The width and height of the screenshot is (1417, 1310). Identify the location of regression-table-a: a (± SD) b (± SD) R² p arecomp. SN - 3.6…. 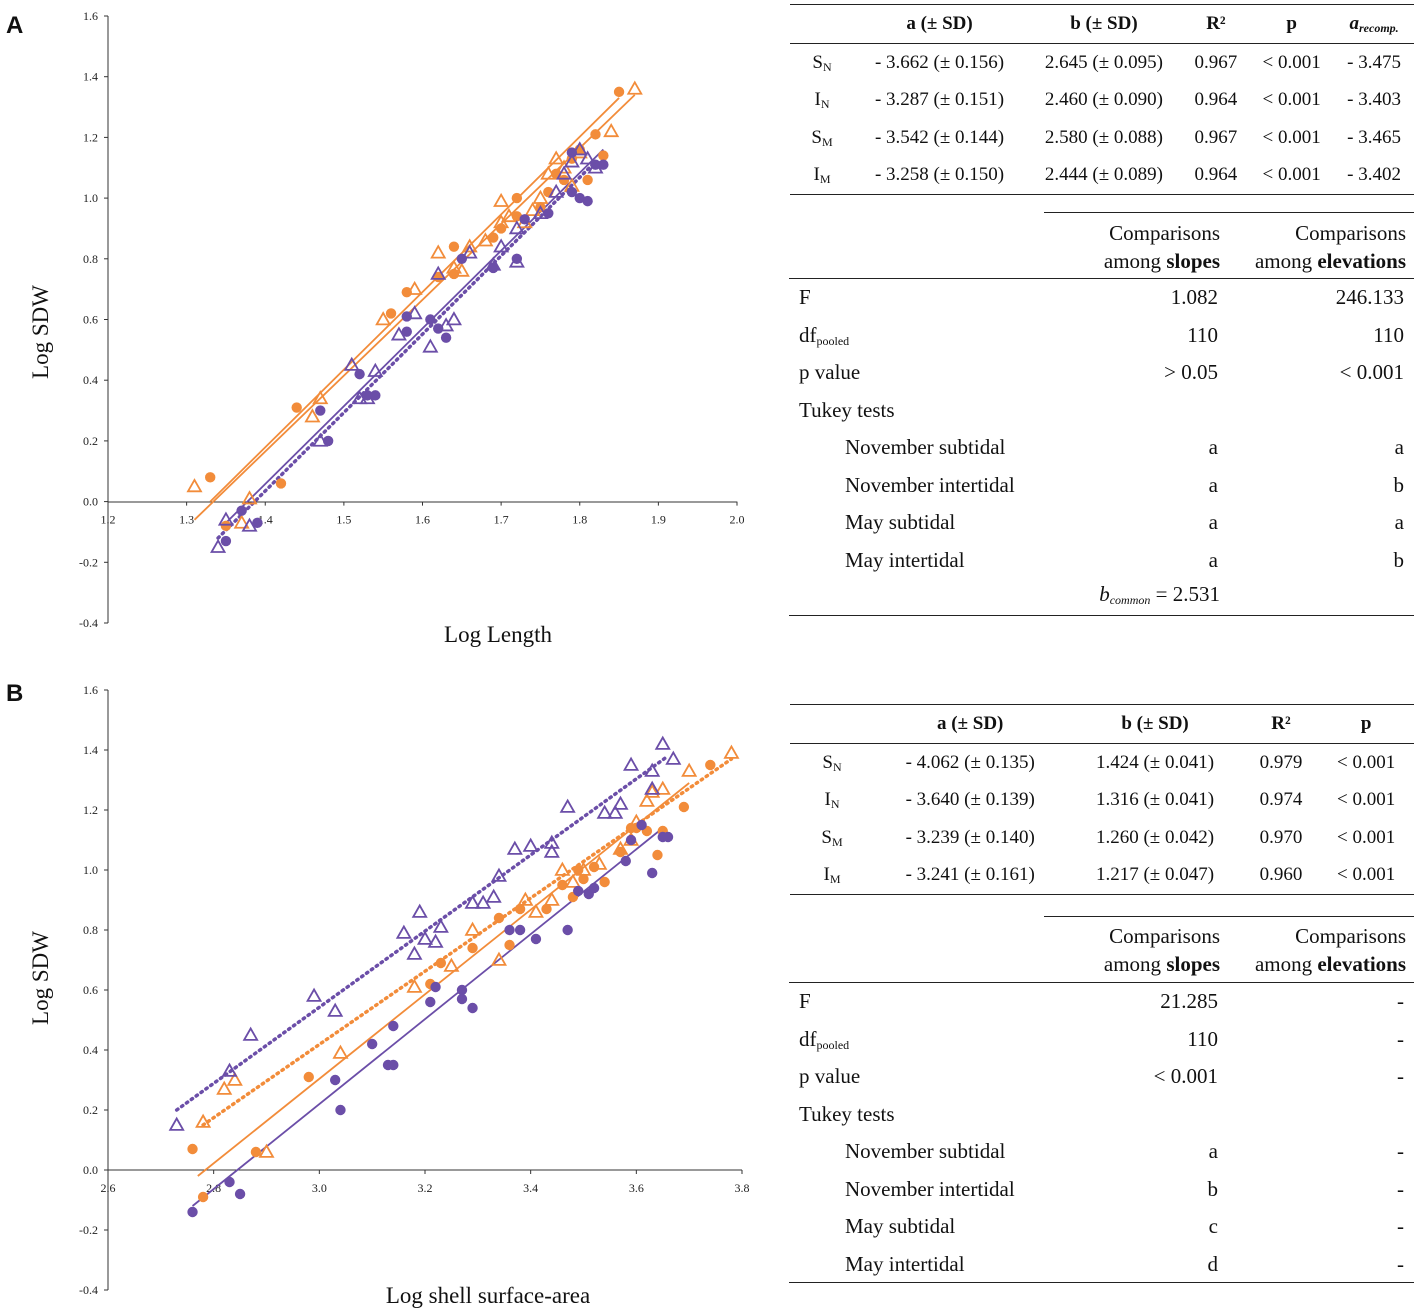
(1102, 99).